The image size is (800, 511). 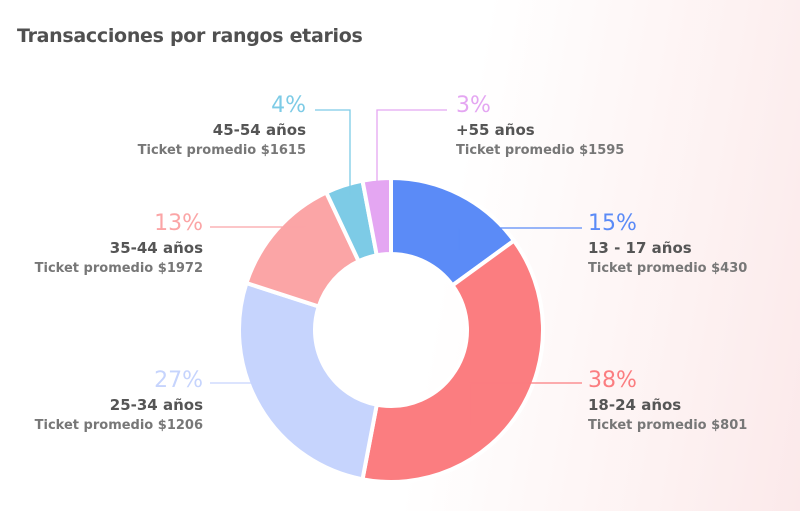 I want to click on percent-label: 13%, so click(x=178, y=223).